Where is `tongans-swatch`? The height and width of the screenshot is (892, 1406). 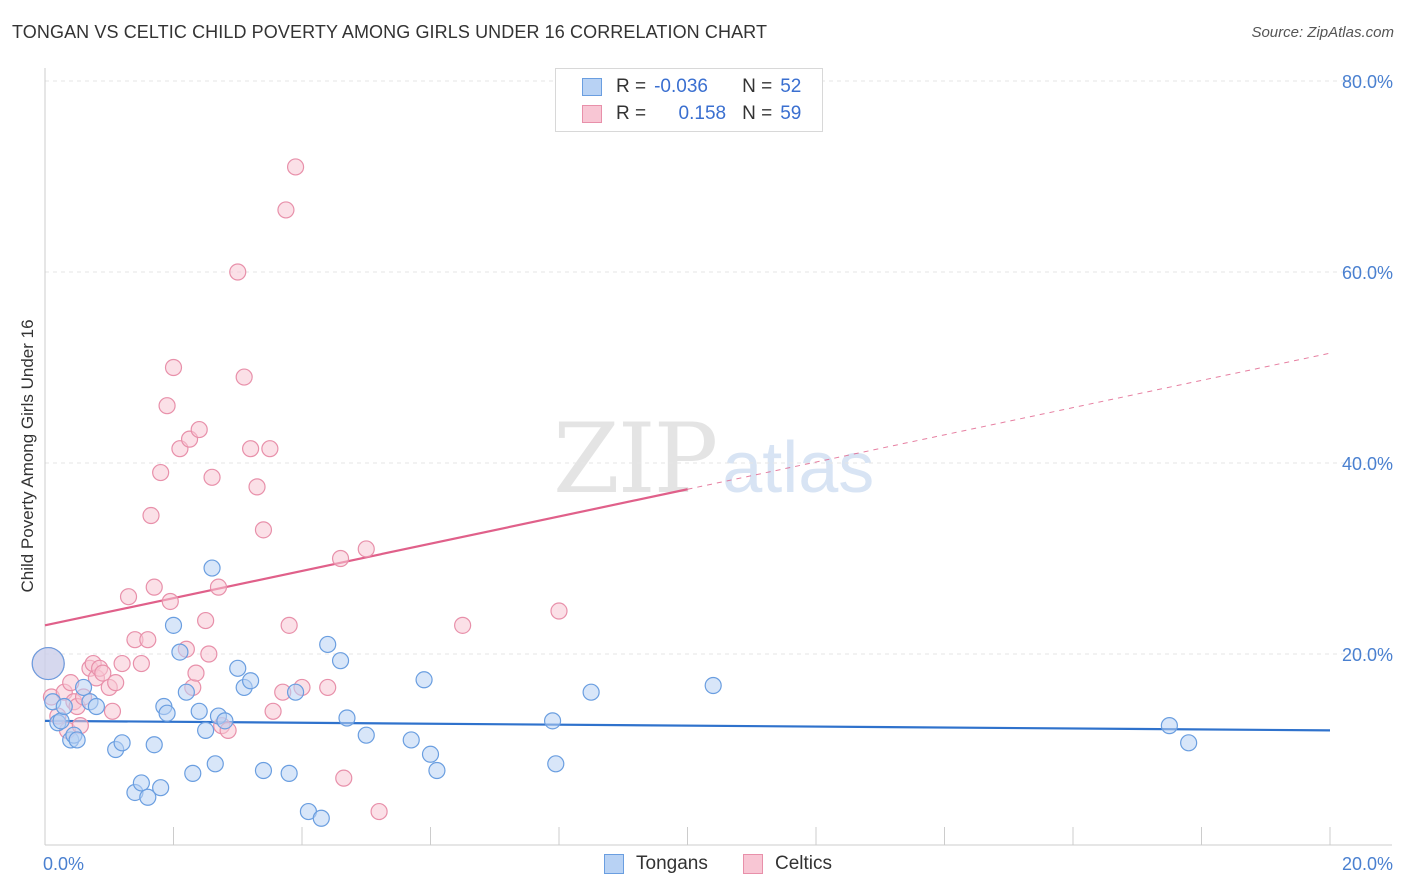
tongans-swatch is located at coordinates (592, 87).